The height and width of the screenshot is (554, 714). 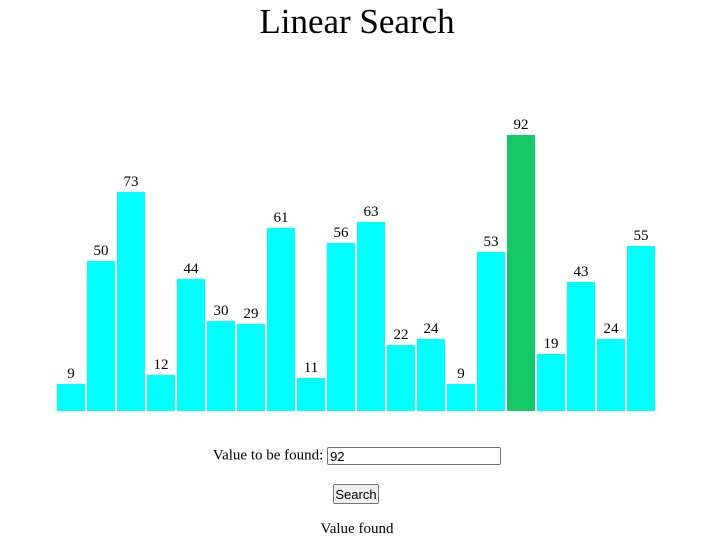 I want to click on bar-label: 92, so click(x=521, y=125).